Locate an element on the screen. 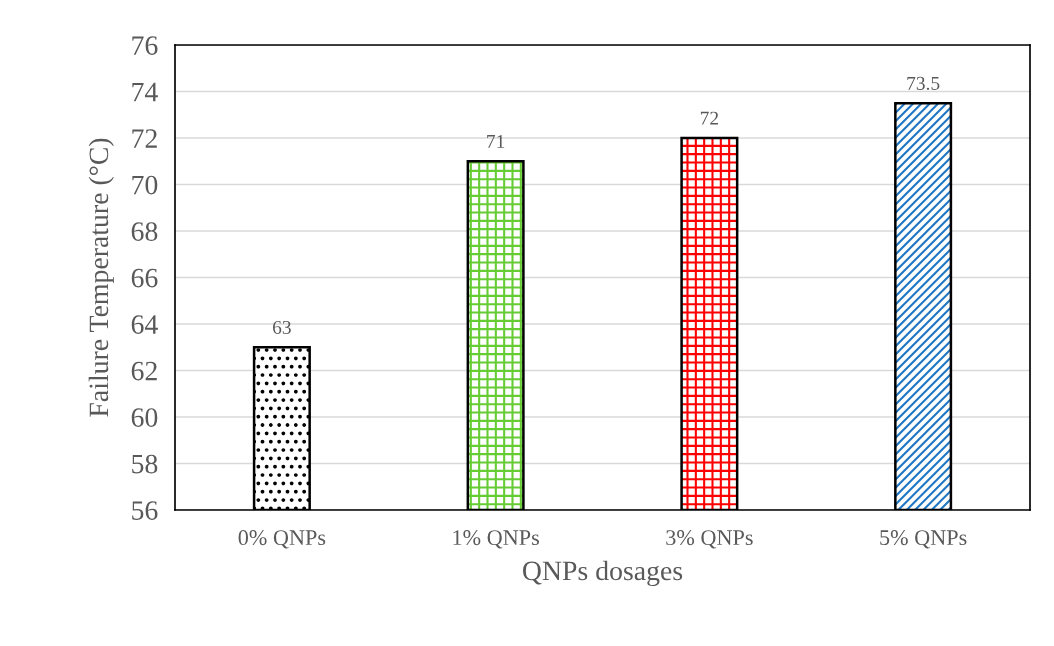 This screenshot has width=1054, height=646. y-tick-label: 64 is located at coordinates (144, 324).